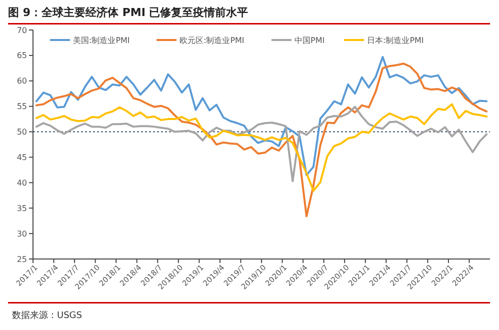 The width and height of the screenshot is (499, 330). Describe the element at coordinates (21, 55) in the screenshot. I see `y-tick-label: 65` at that location.